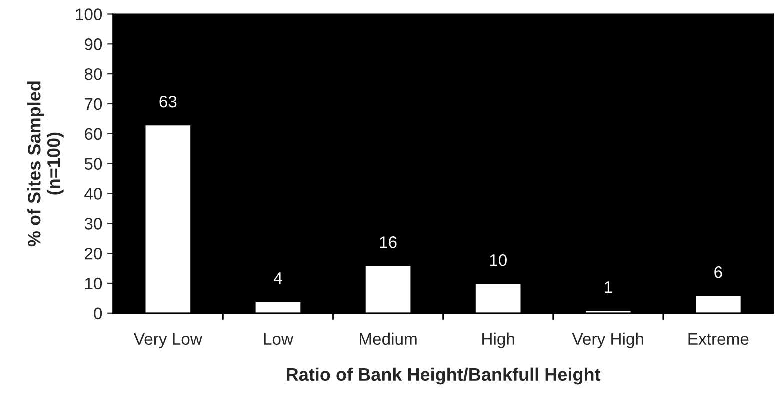  I want to click on data-label: 1, so click(608, 288).